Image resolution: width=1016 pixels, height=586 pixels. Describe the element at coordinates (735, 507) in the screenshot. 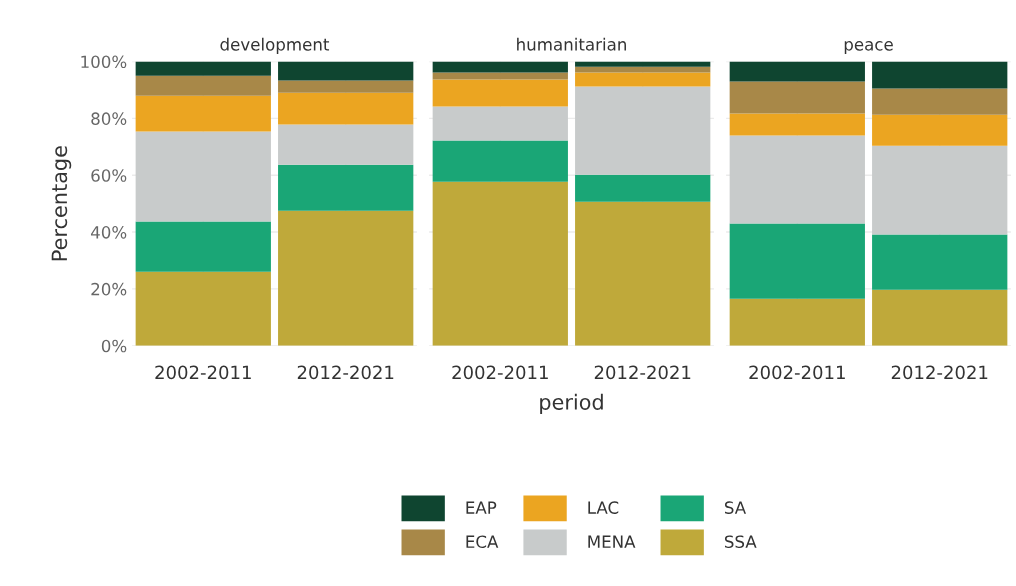

I see `legend-label: SA` at that location.